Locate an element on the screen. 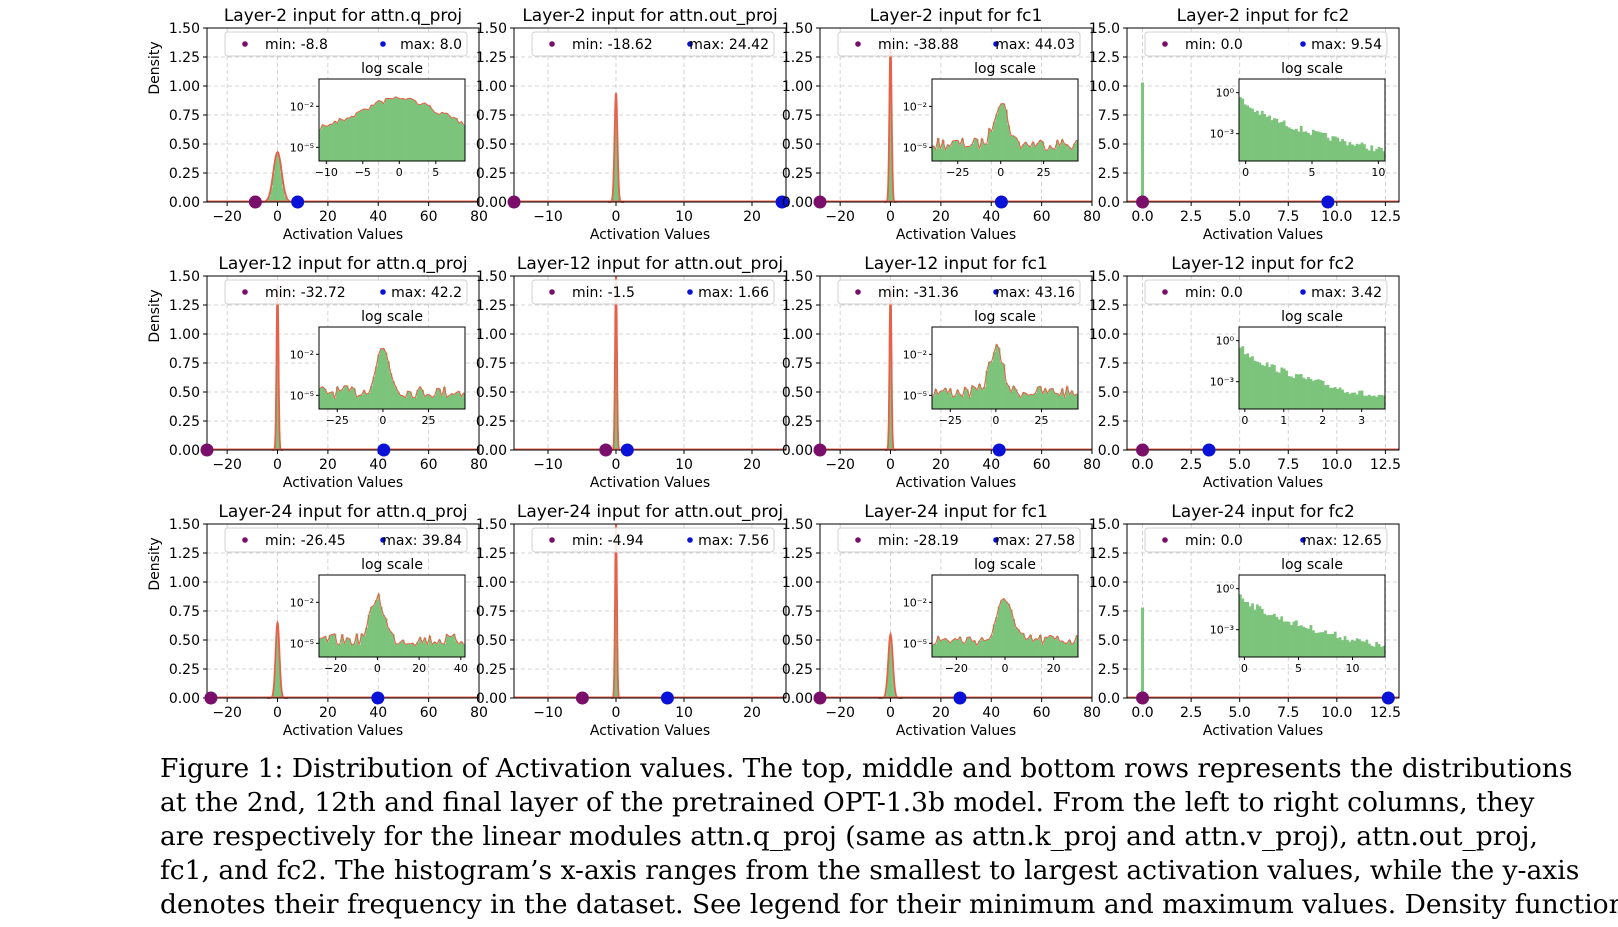 The height and width of the screenshot is (927, 1618). legend-max-swatch is located at coordinates (383, 540).